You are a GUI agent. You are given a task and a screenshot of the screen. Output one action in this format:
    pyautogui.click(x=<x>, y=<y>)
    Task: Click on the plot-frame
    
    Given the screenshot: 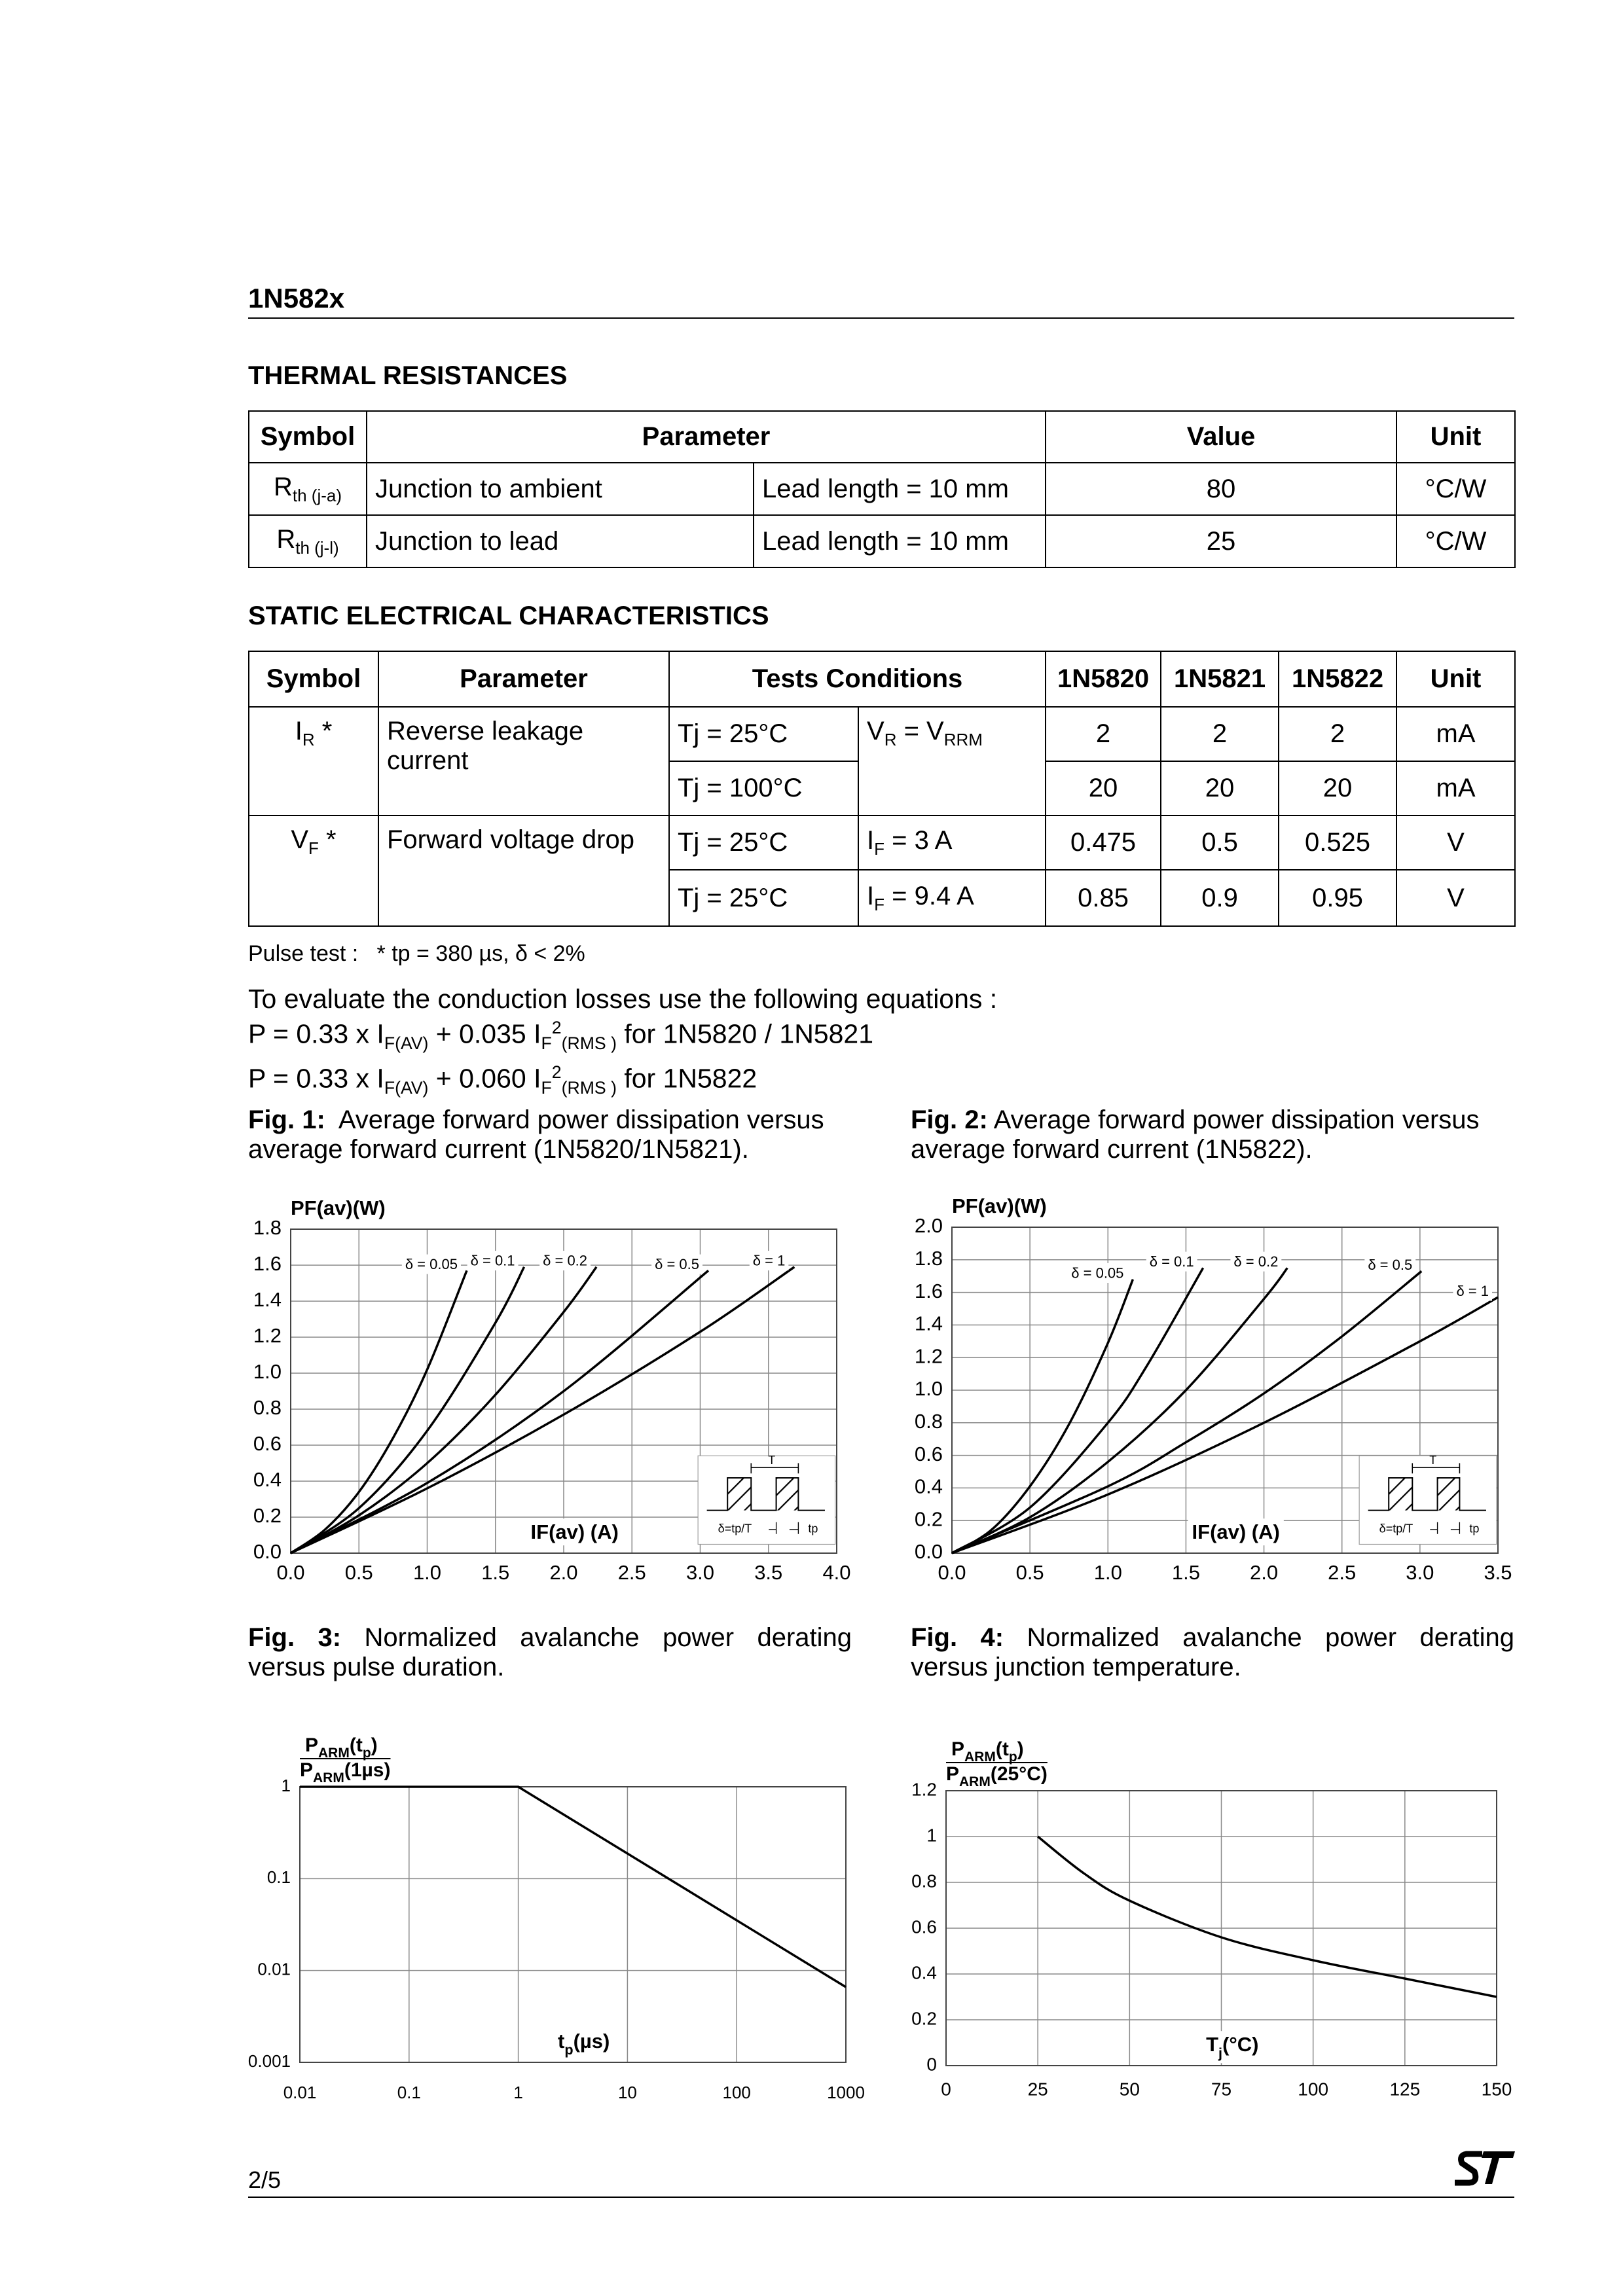 What is the action you would take?
    pyautogui.click(x=563, y=1391)
    